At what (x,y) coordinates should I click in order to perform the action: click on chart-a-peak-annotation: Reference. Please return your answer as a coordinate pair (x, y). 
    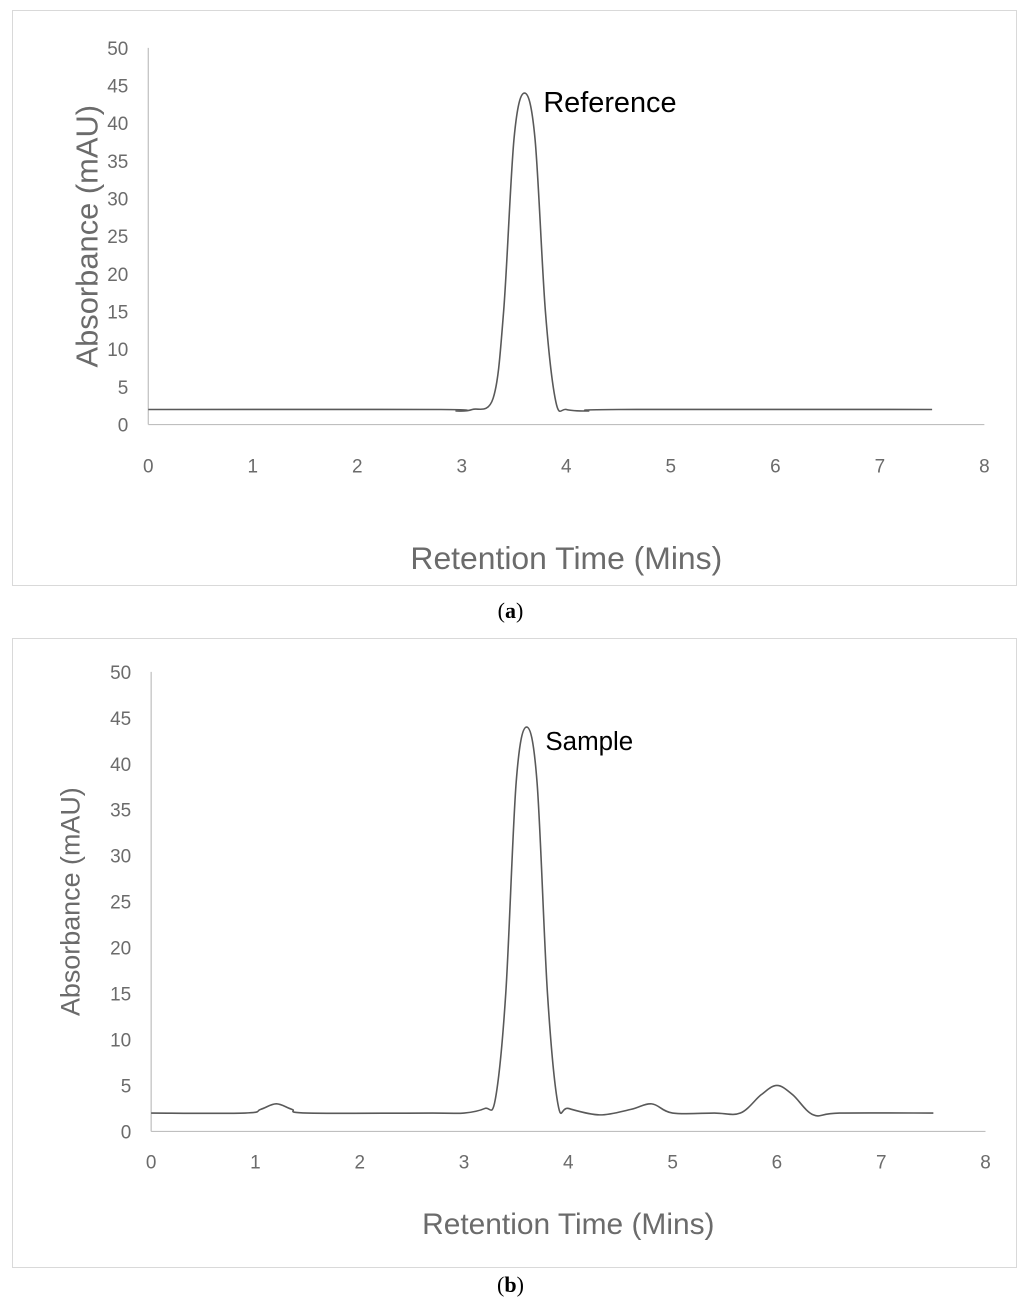
    Looking at the image, I should click on (609, 103).